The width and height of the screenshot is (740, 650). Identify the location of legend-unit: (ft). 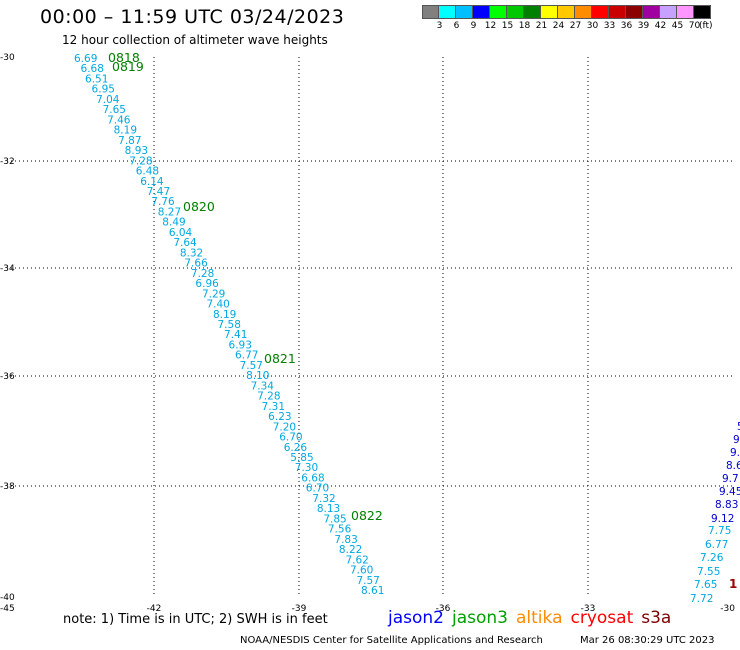
(706, 26).